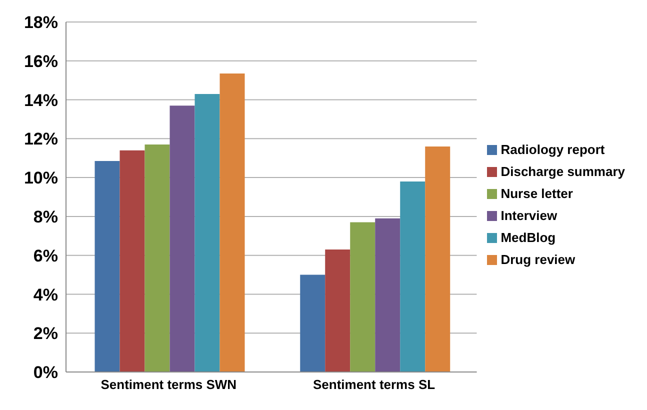 Image resolution: width=647 pixels, height=410 pixels. I want to click on x-tick-label: Sentiment terms SWN, so click(168, 384).